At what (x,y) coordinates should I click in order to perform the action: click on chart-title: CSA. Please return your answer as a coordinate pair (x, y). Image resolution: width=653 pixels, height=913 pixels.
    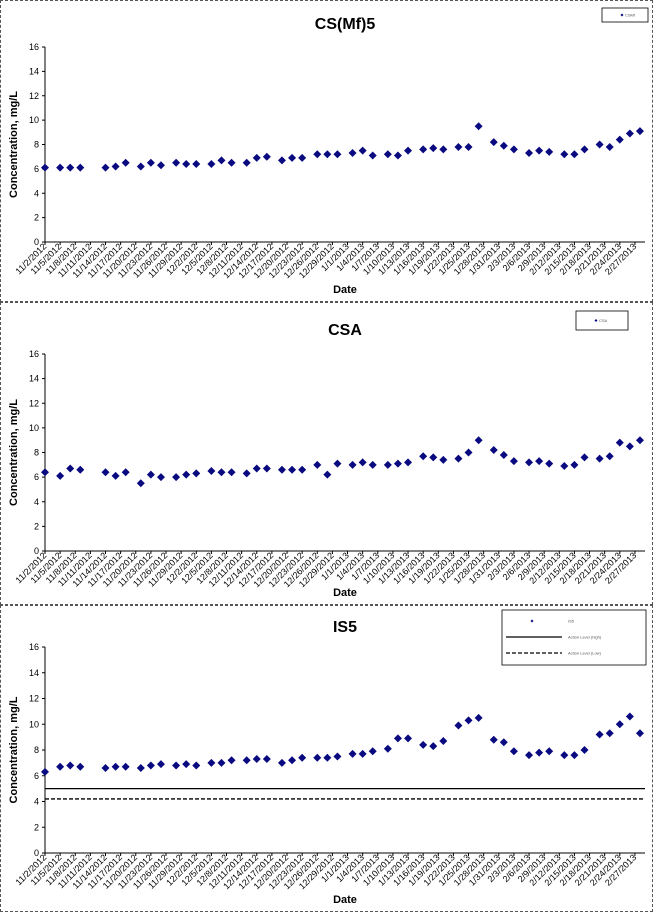
    Looking at the image, I should click on (345, 330).